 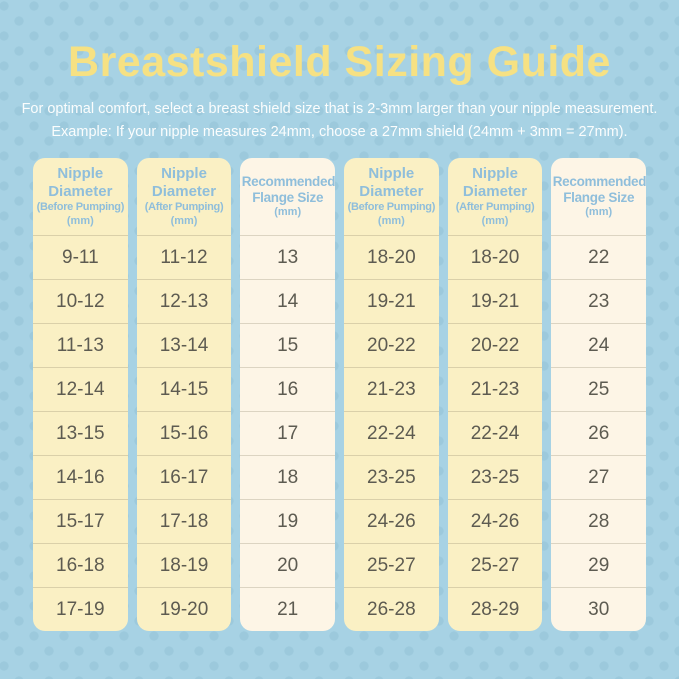 What do you see at coordinates (599, 565) in the screenshot?
I see `table-cell: 29` at bounding box center [599, 565].